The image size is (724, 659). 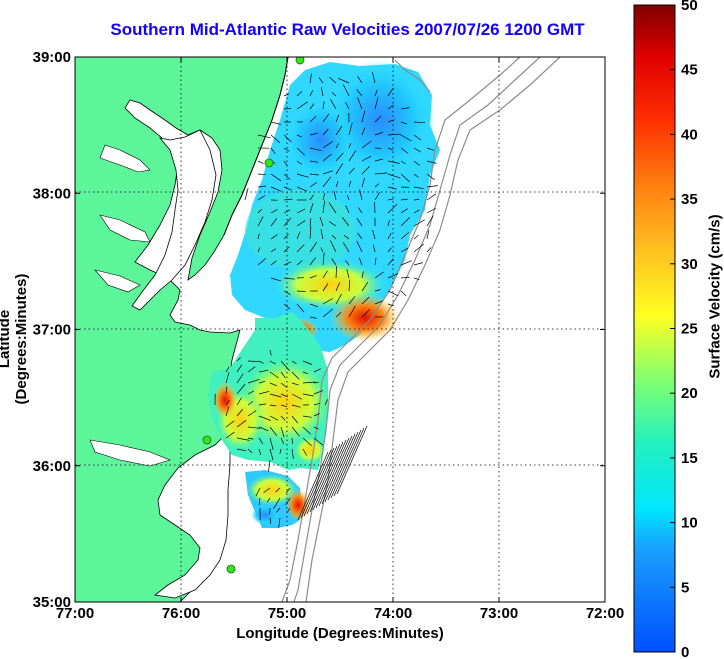 I want to click on x-tick-label: 76:00, so click(x=181, y=613).